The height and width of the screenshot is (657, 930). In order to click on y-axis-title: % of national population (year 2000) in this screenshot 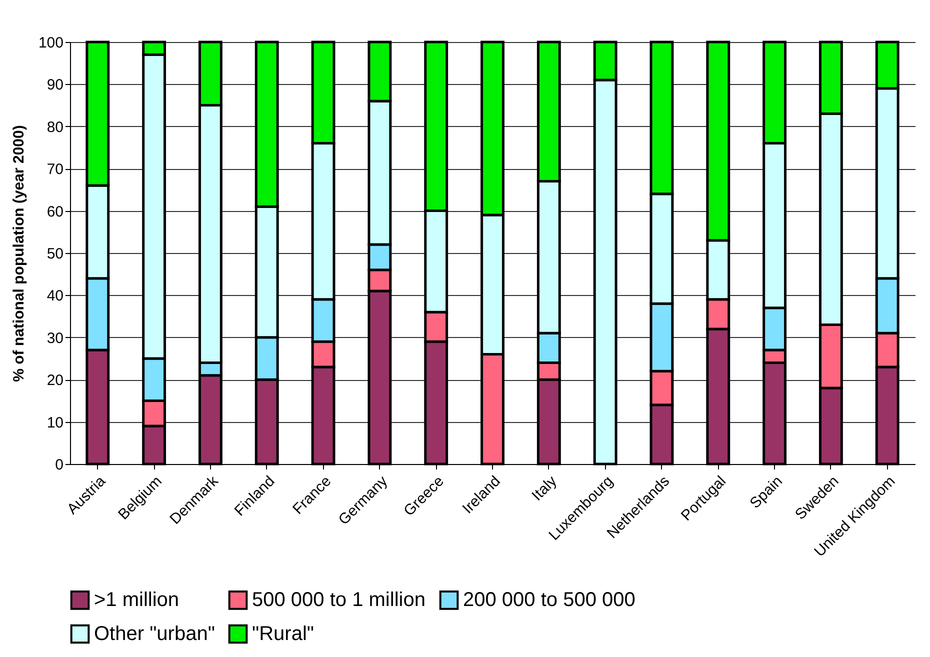, I will do `click(19, 253)`.